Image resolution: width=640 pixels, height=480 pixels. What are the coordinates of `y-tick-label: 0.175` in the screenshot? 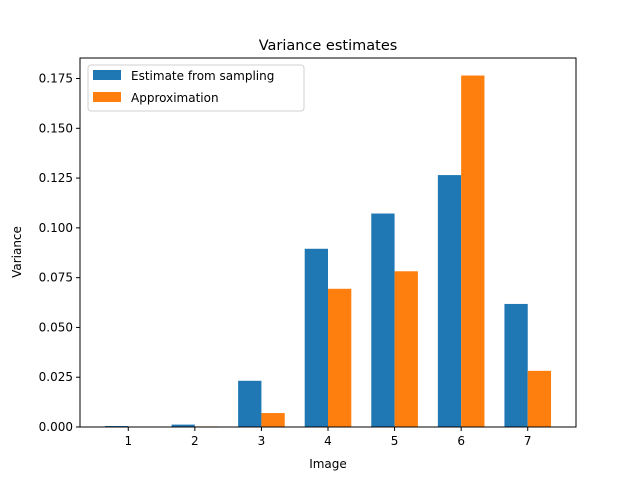 It's located at (56, 79).